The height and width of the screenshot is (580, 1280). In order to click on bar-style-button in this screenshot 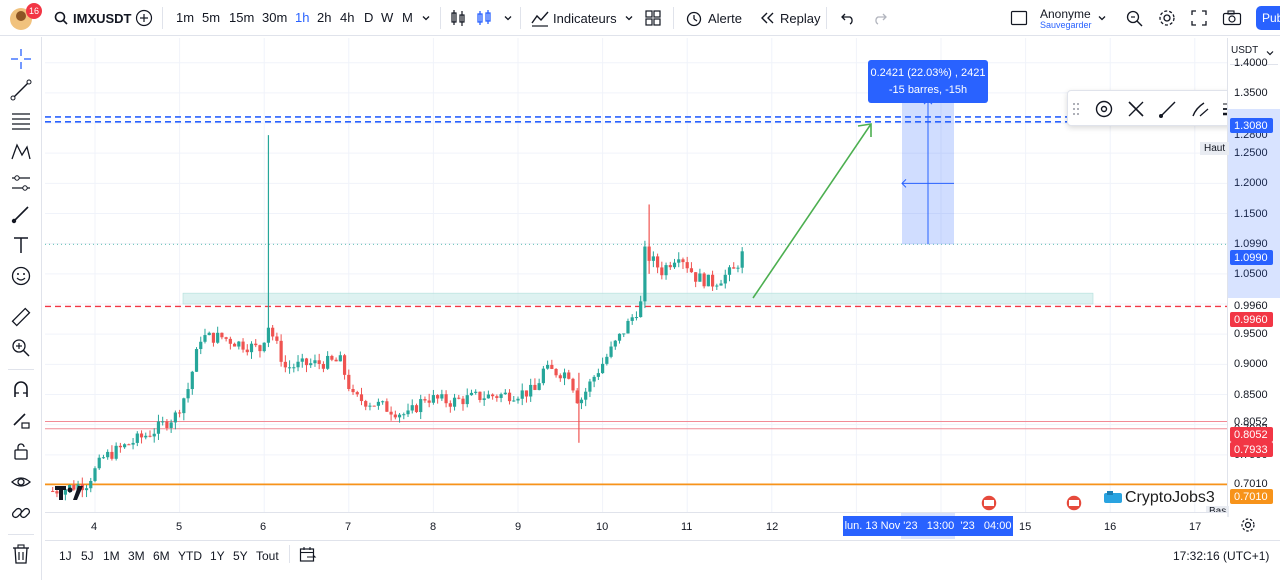, I will do `click(458, 18)`.